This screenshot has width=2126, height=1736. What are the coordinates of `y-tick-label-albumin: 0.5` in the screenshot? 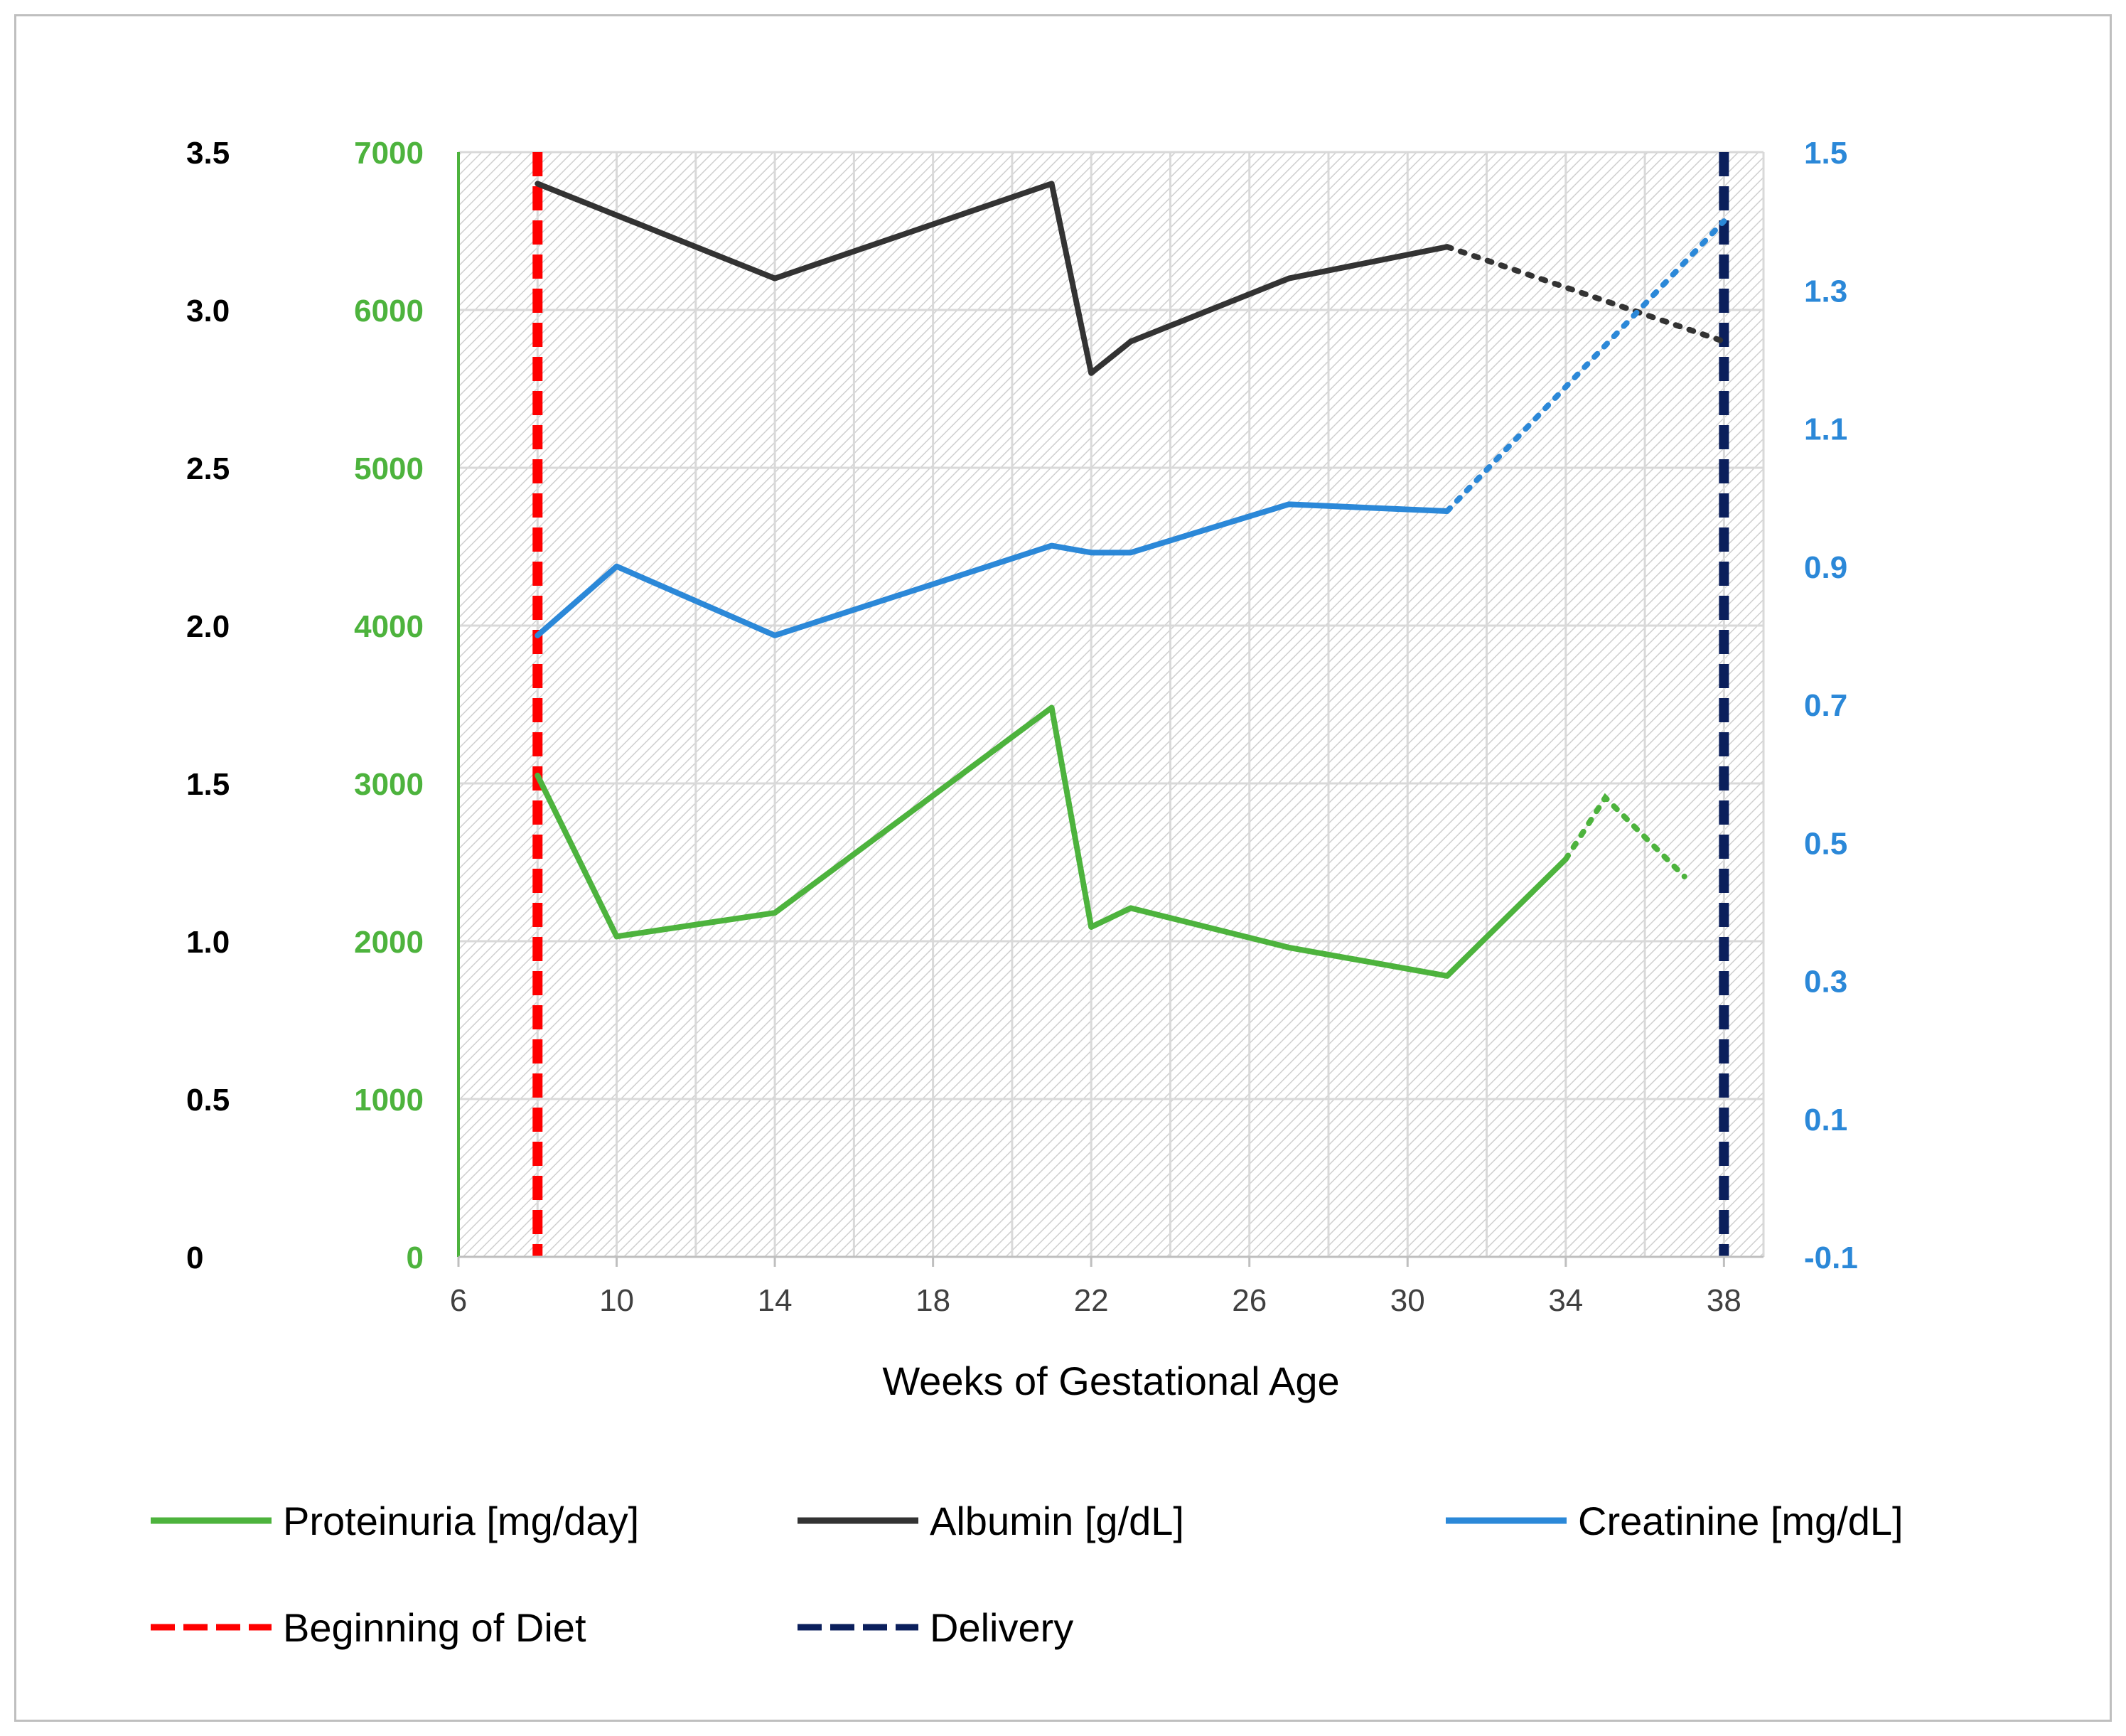 It's located at (208, 1100).